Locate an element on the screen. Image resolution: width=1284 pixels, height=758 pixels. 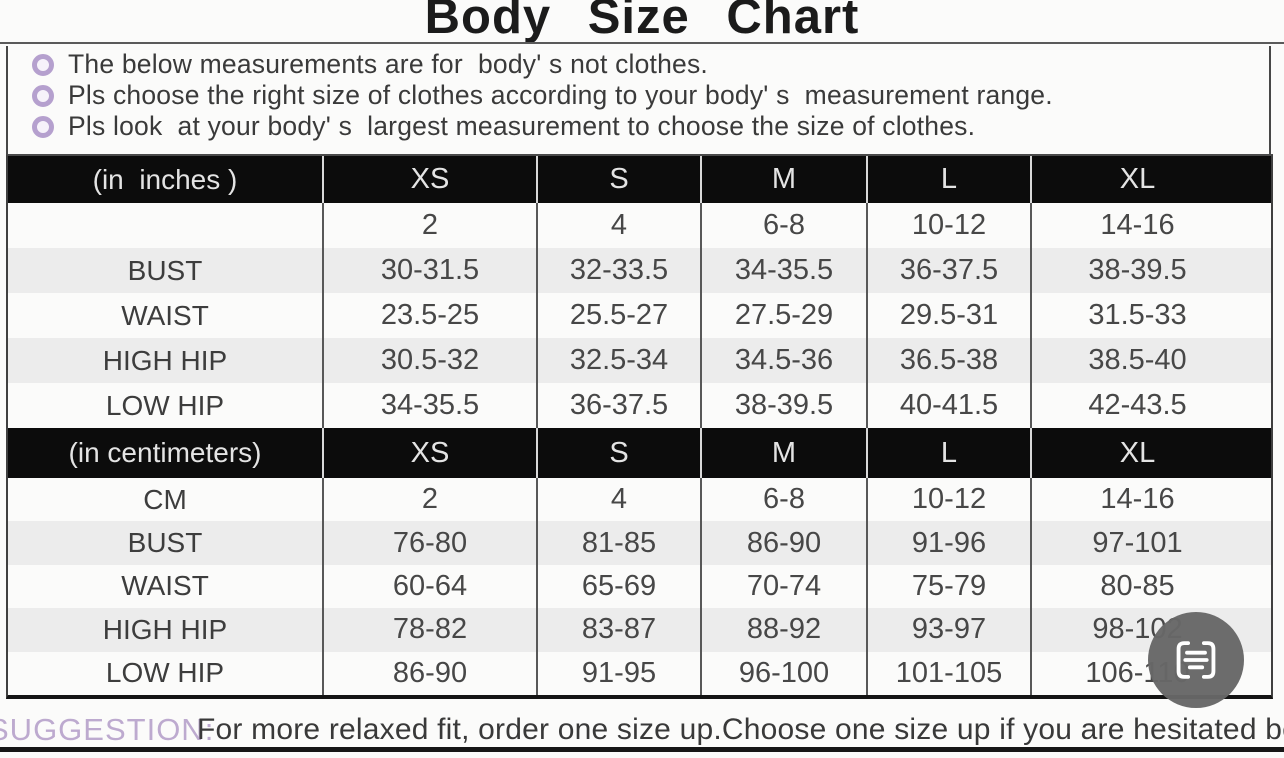
unit-header-cell: (in centimeters) is located at coordinates (165, 453).